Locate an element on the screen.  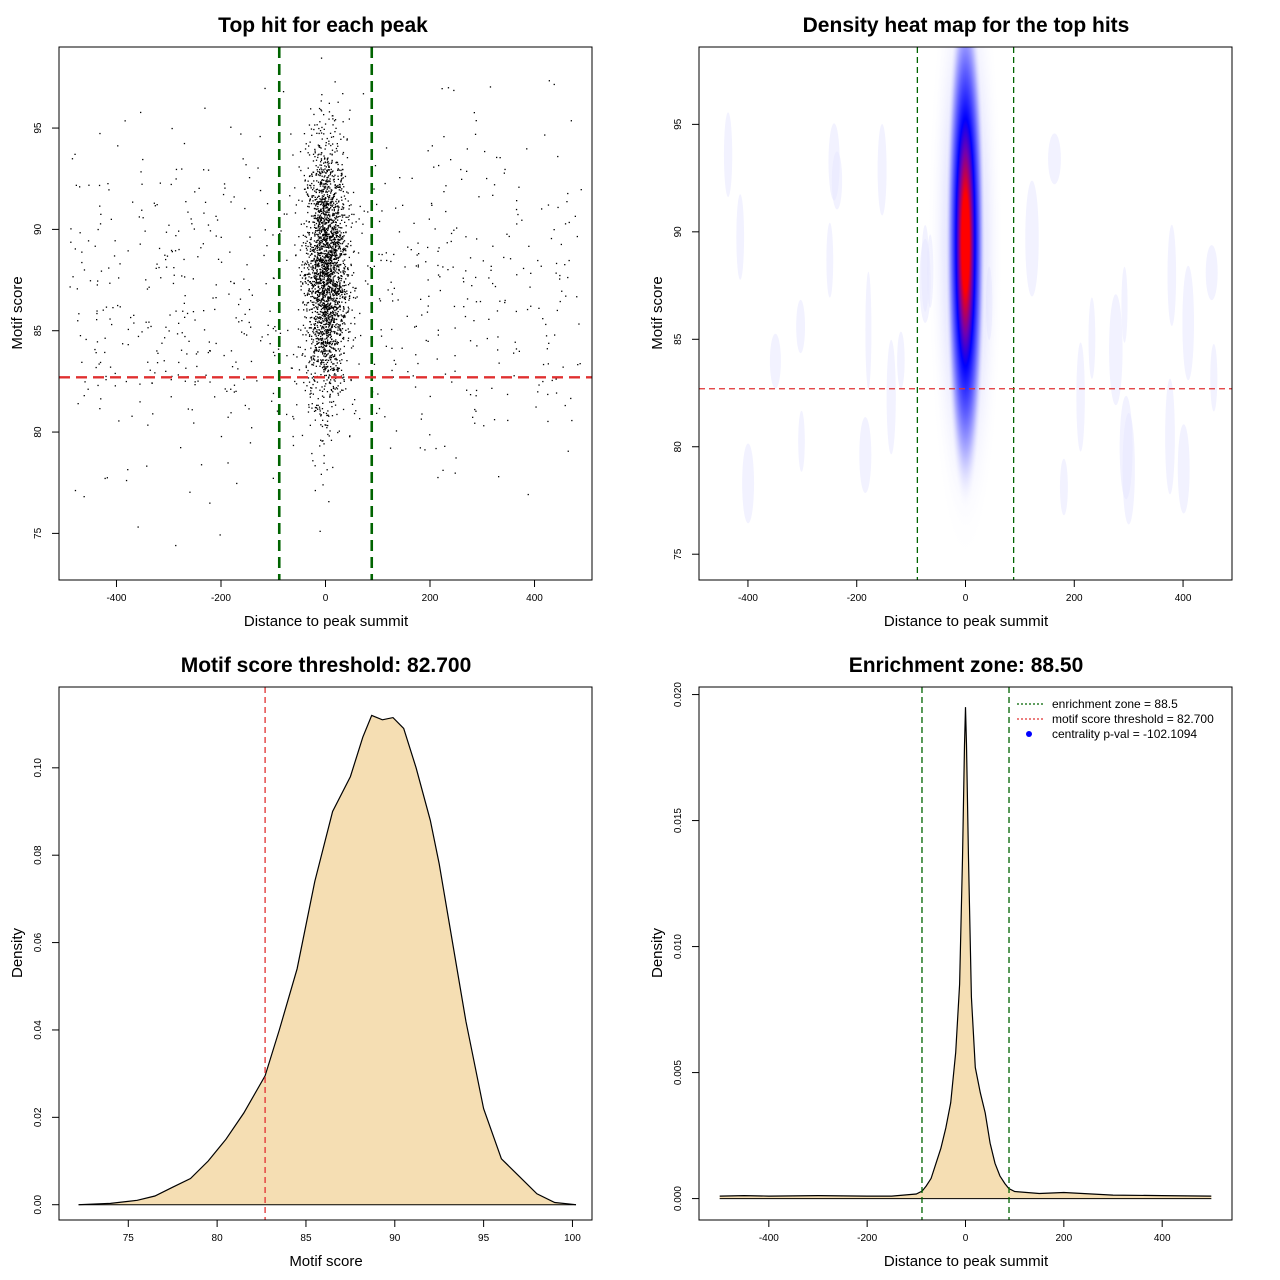
distance-density-y-tick-label: 0.000 is located at coordinates (678, 1198).